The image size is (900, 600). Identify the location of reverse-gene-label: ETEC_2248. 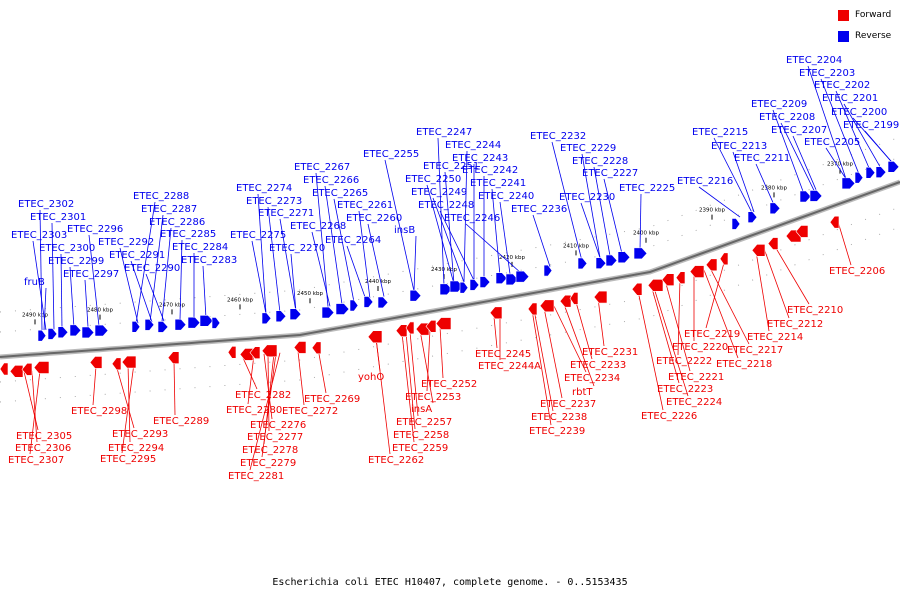
(446, 205).